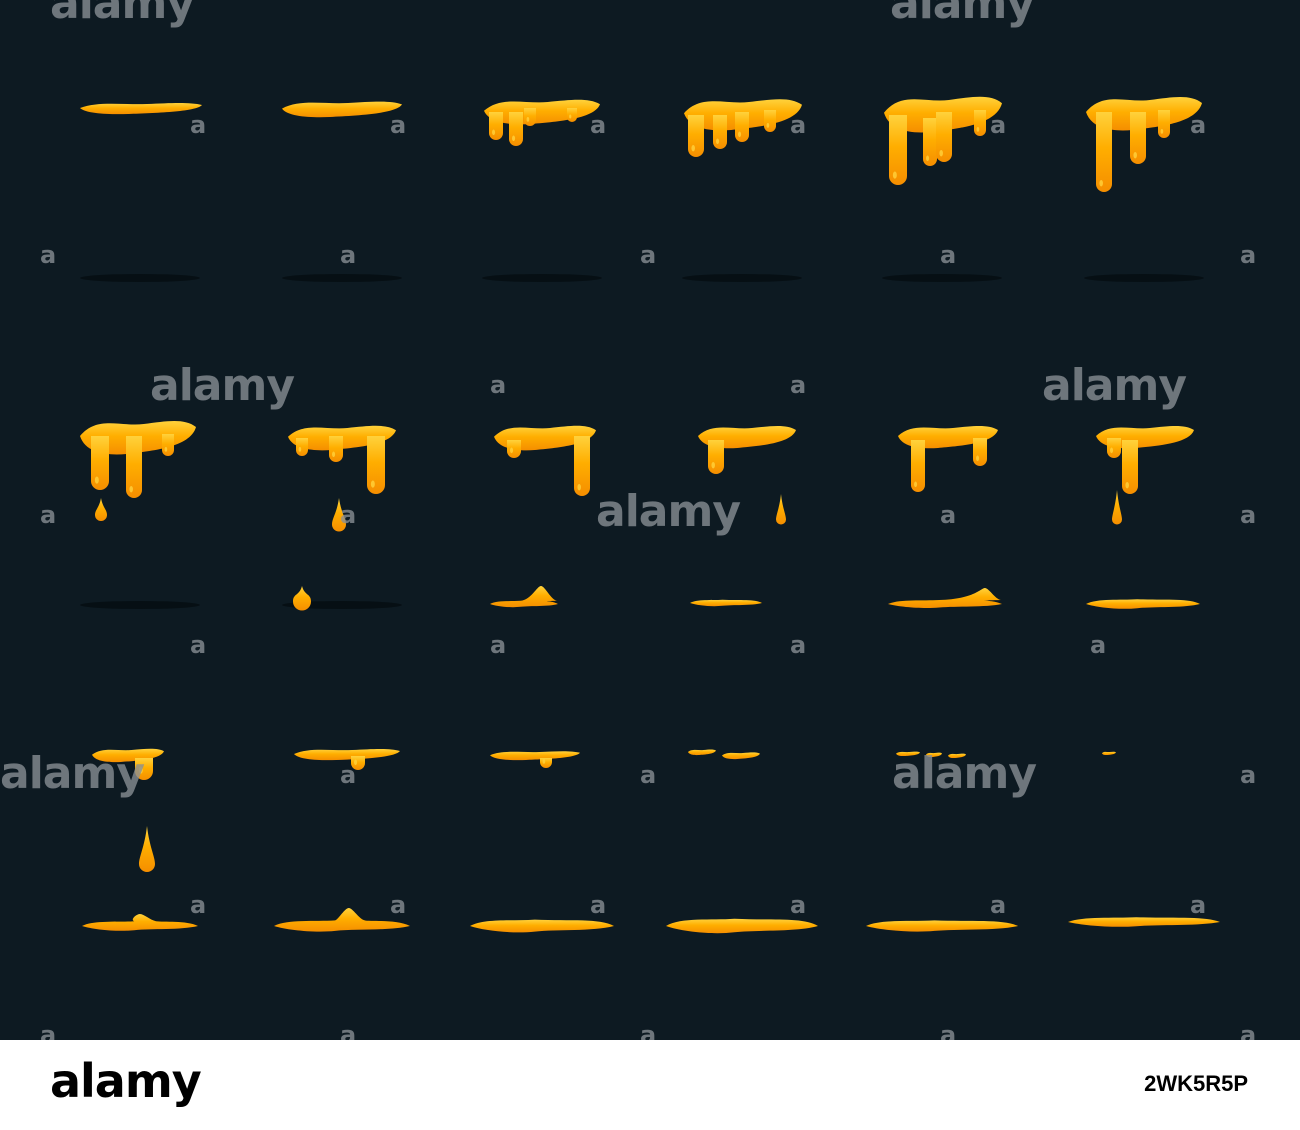  What do you see at coordinates (126, 1081) in the screenshot?
I see `footer-logo: alamy` at bounding box center [126, 1081].